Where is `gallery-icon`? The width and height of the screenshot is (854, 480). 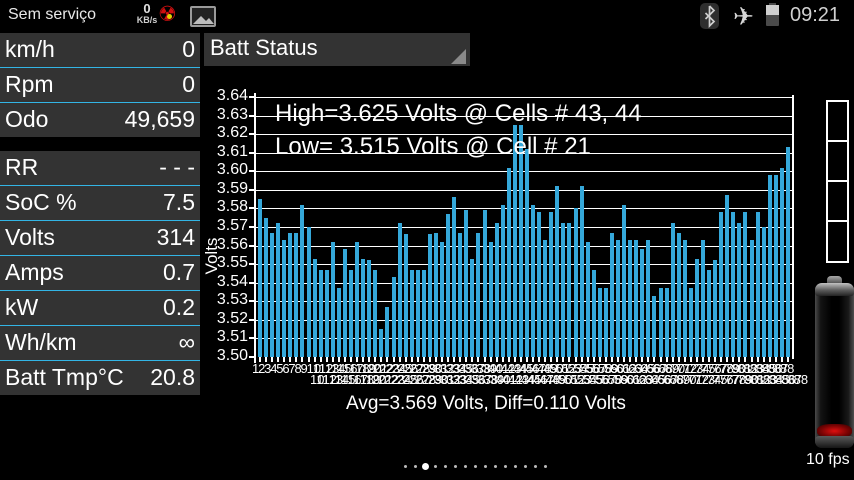 gallery-icon is located at coordinates (203, 16).